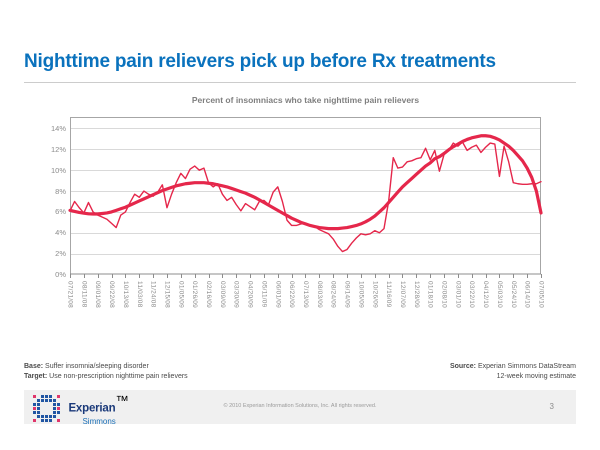 Image resolution: width=600 pixels, height=450 pixels. What do you see at coordinates (181, 294) in the screenshot?
I see `x-tick-label: 01/05/09` at bounding box center [181, 294].